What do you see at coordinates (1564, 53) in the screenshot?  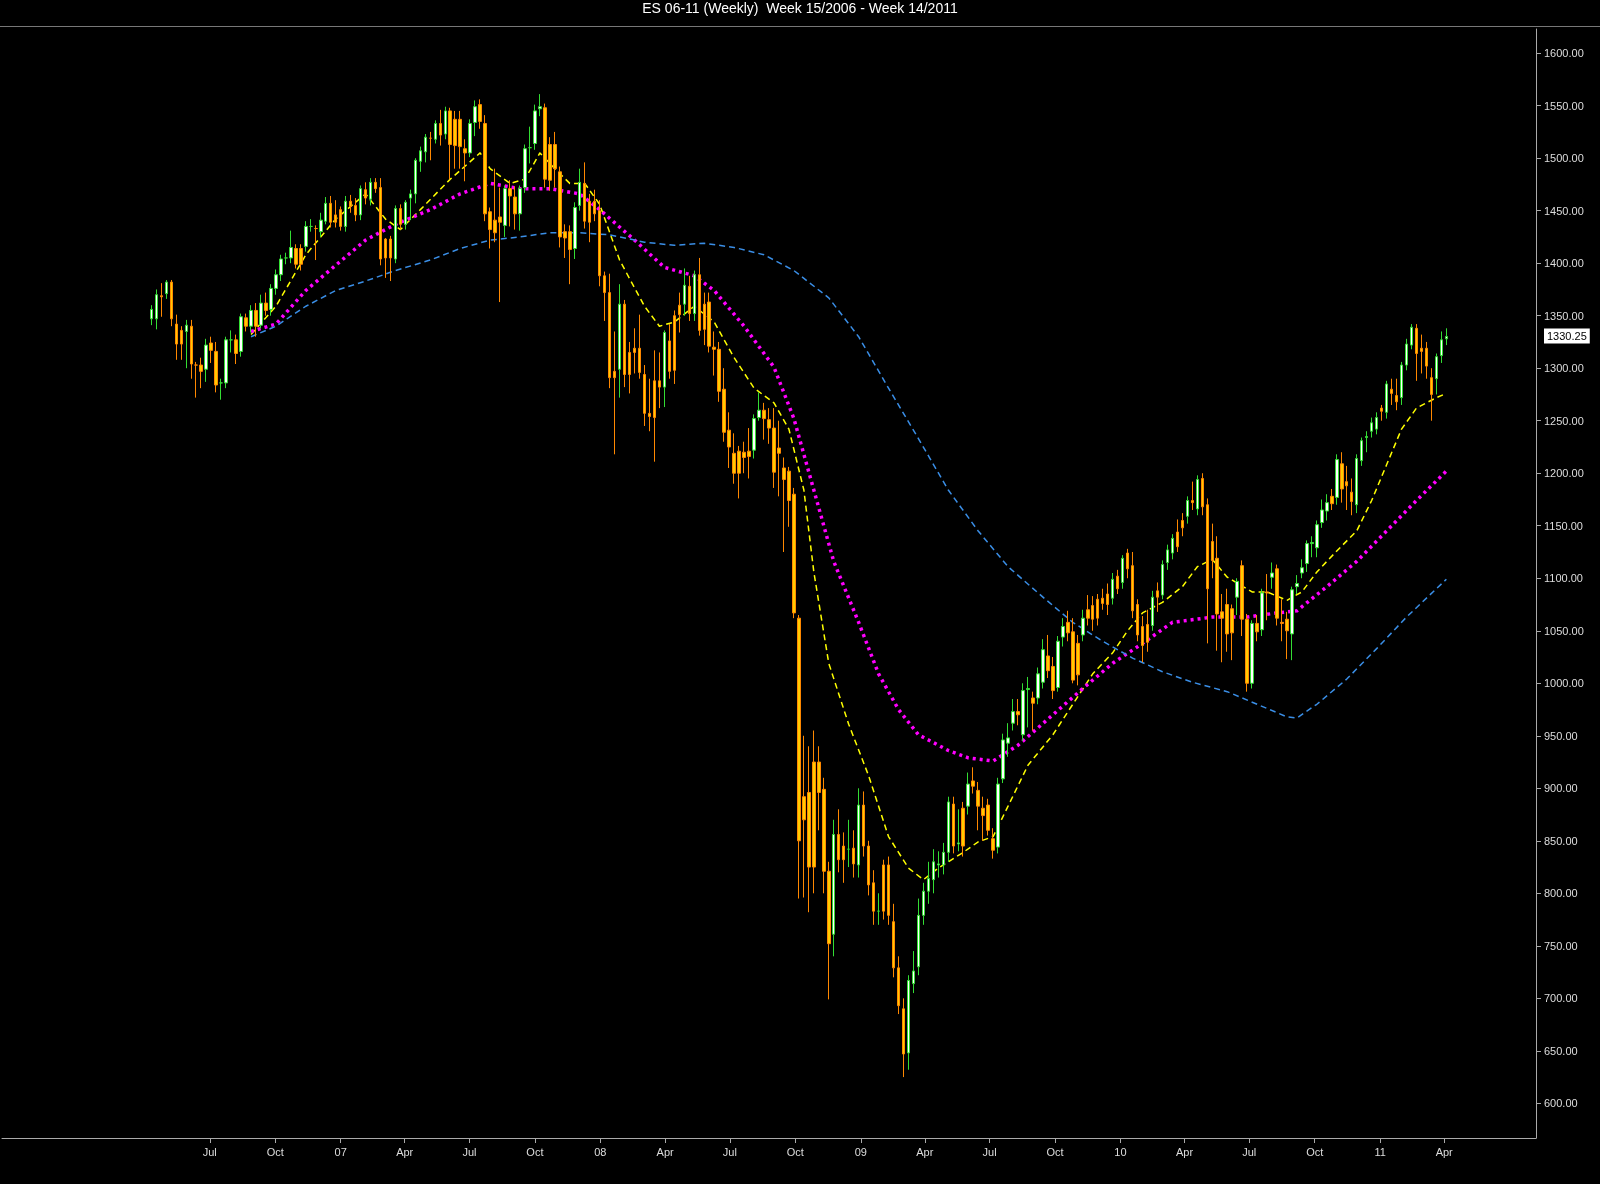 I see `y-tick-label: 1600.00` at bounding box center [1564, 53].